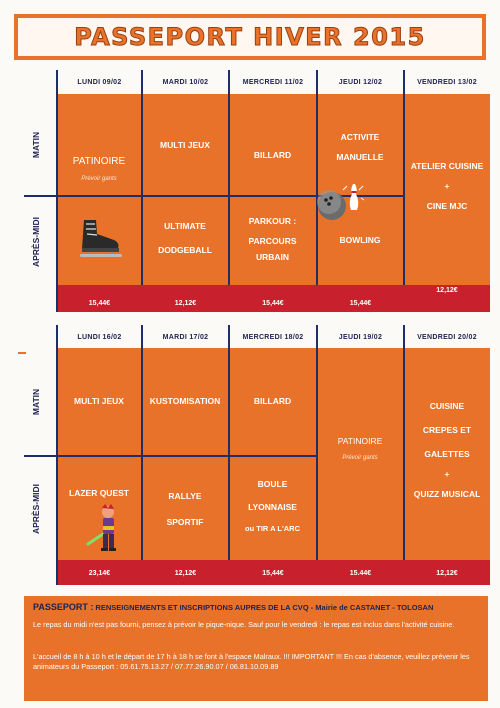 The height and width of the screenshot is (708, 500). I want to click on week2-price-mardi: 12,12€, so click(185, 573).